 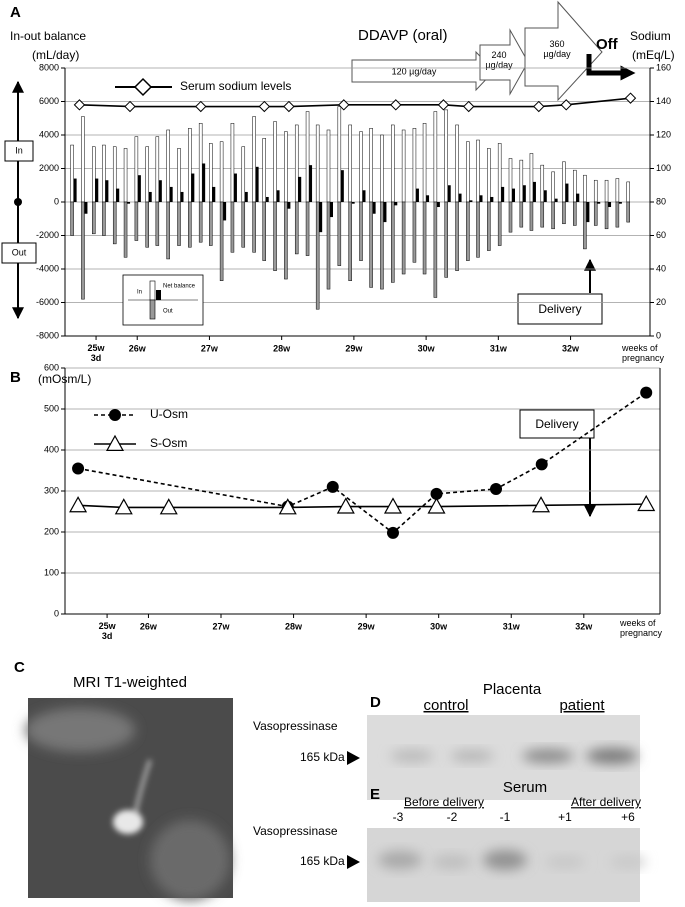 What do you see at coordinates (607, 44) in the screenshot?
I see `dose-label: Off` at bounding box center [607, 44].